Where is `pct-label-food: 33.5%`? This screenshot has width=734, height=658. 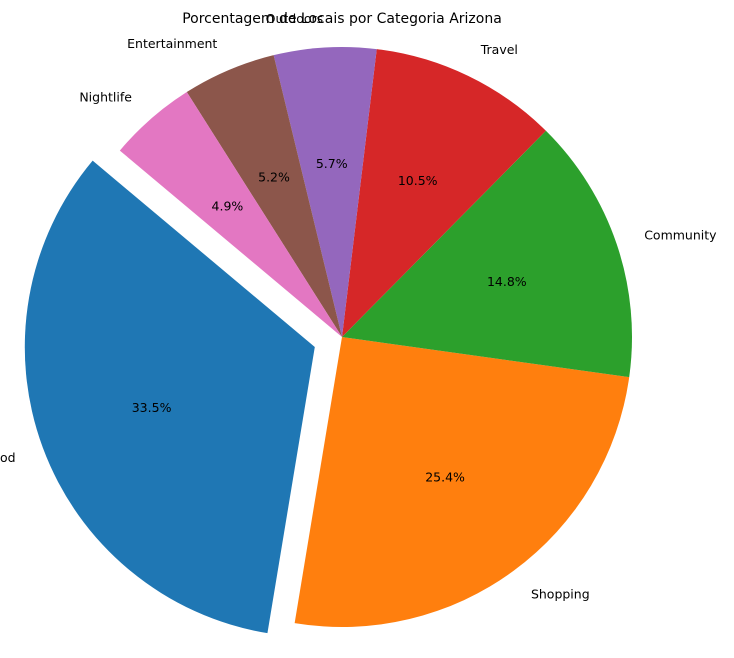 pct-label-food: 33.5% is located at coordinates (152, 407).